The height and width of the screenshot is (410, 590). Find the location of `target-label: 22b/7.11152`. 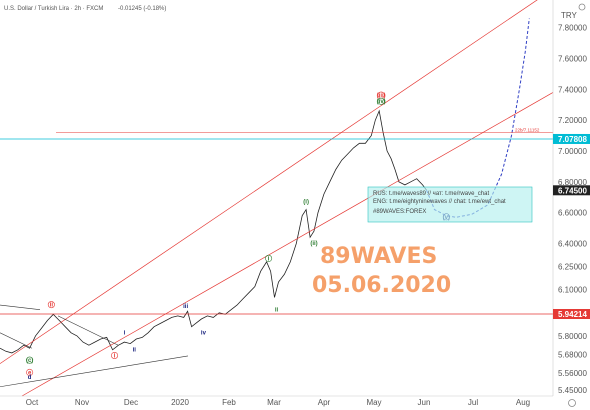

target-label: 22b/7.11152 is located at coordinates (527, 130).